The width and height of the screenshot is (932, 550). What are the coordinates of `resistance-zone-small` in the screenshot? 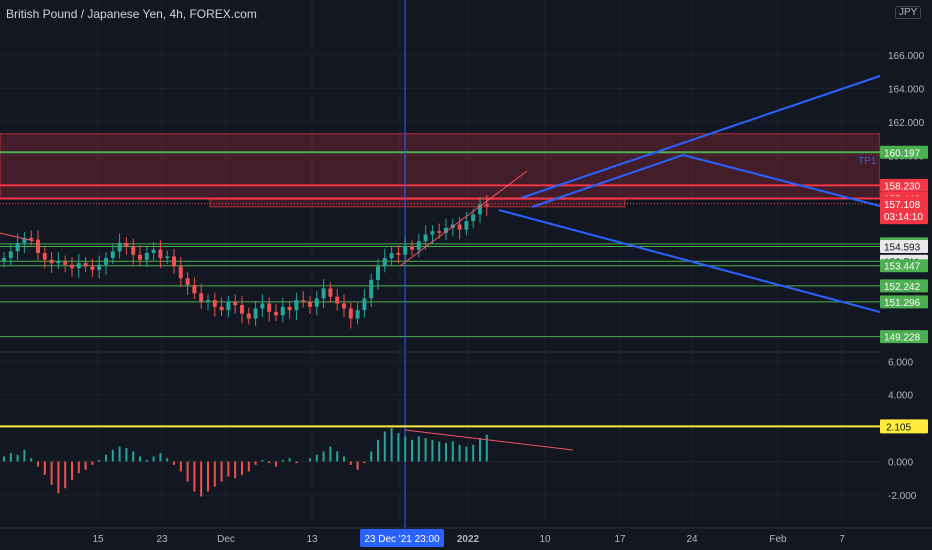 It's located at (417, 203).